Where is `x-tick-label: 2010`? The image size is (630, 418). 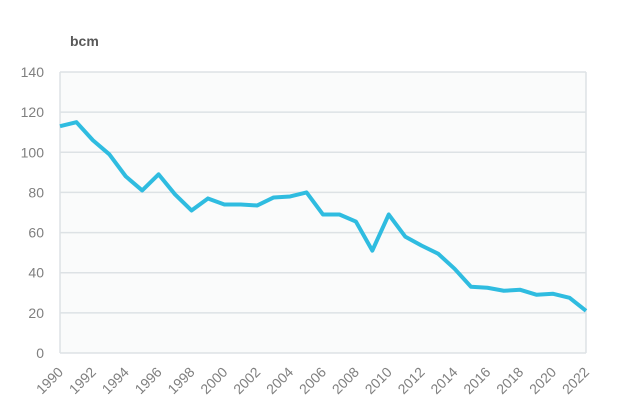
x-tick-label: 2010 is located at coordinates (378, 380).